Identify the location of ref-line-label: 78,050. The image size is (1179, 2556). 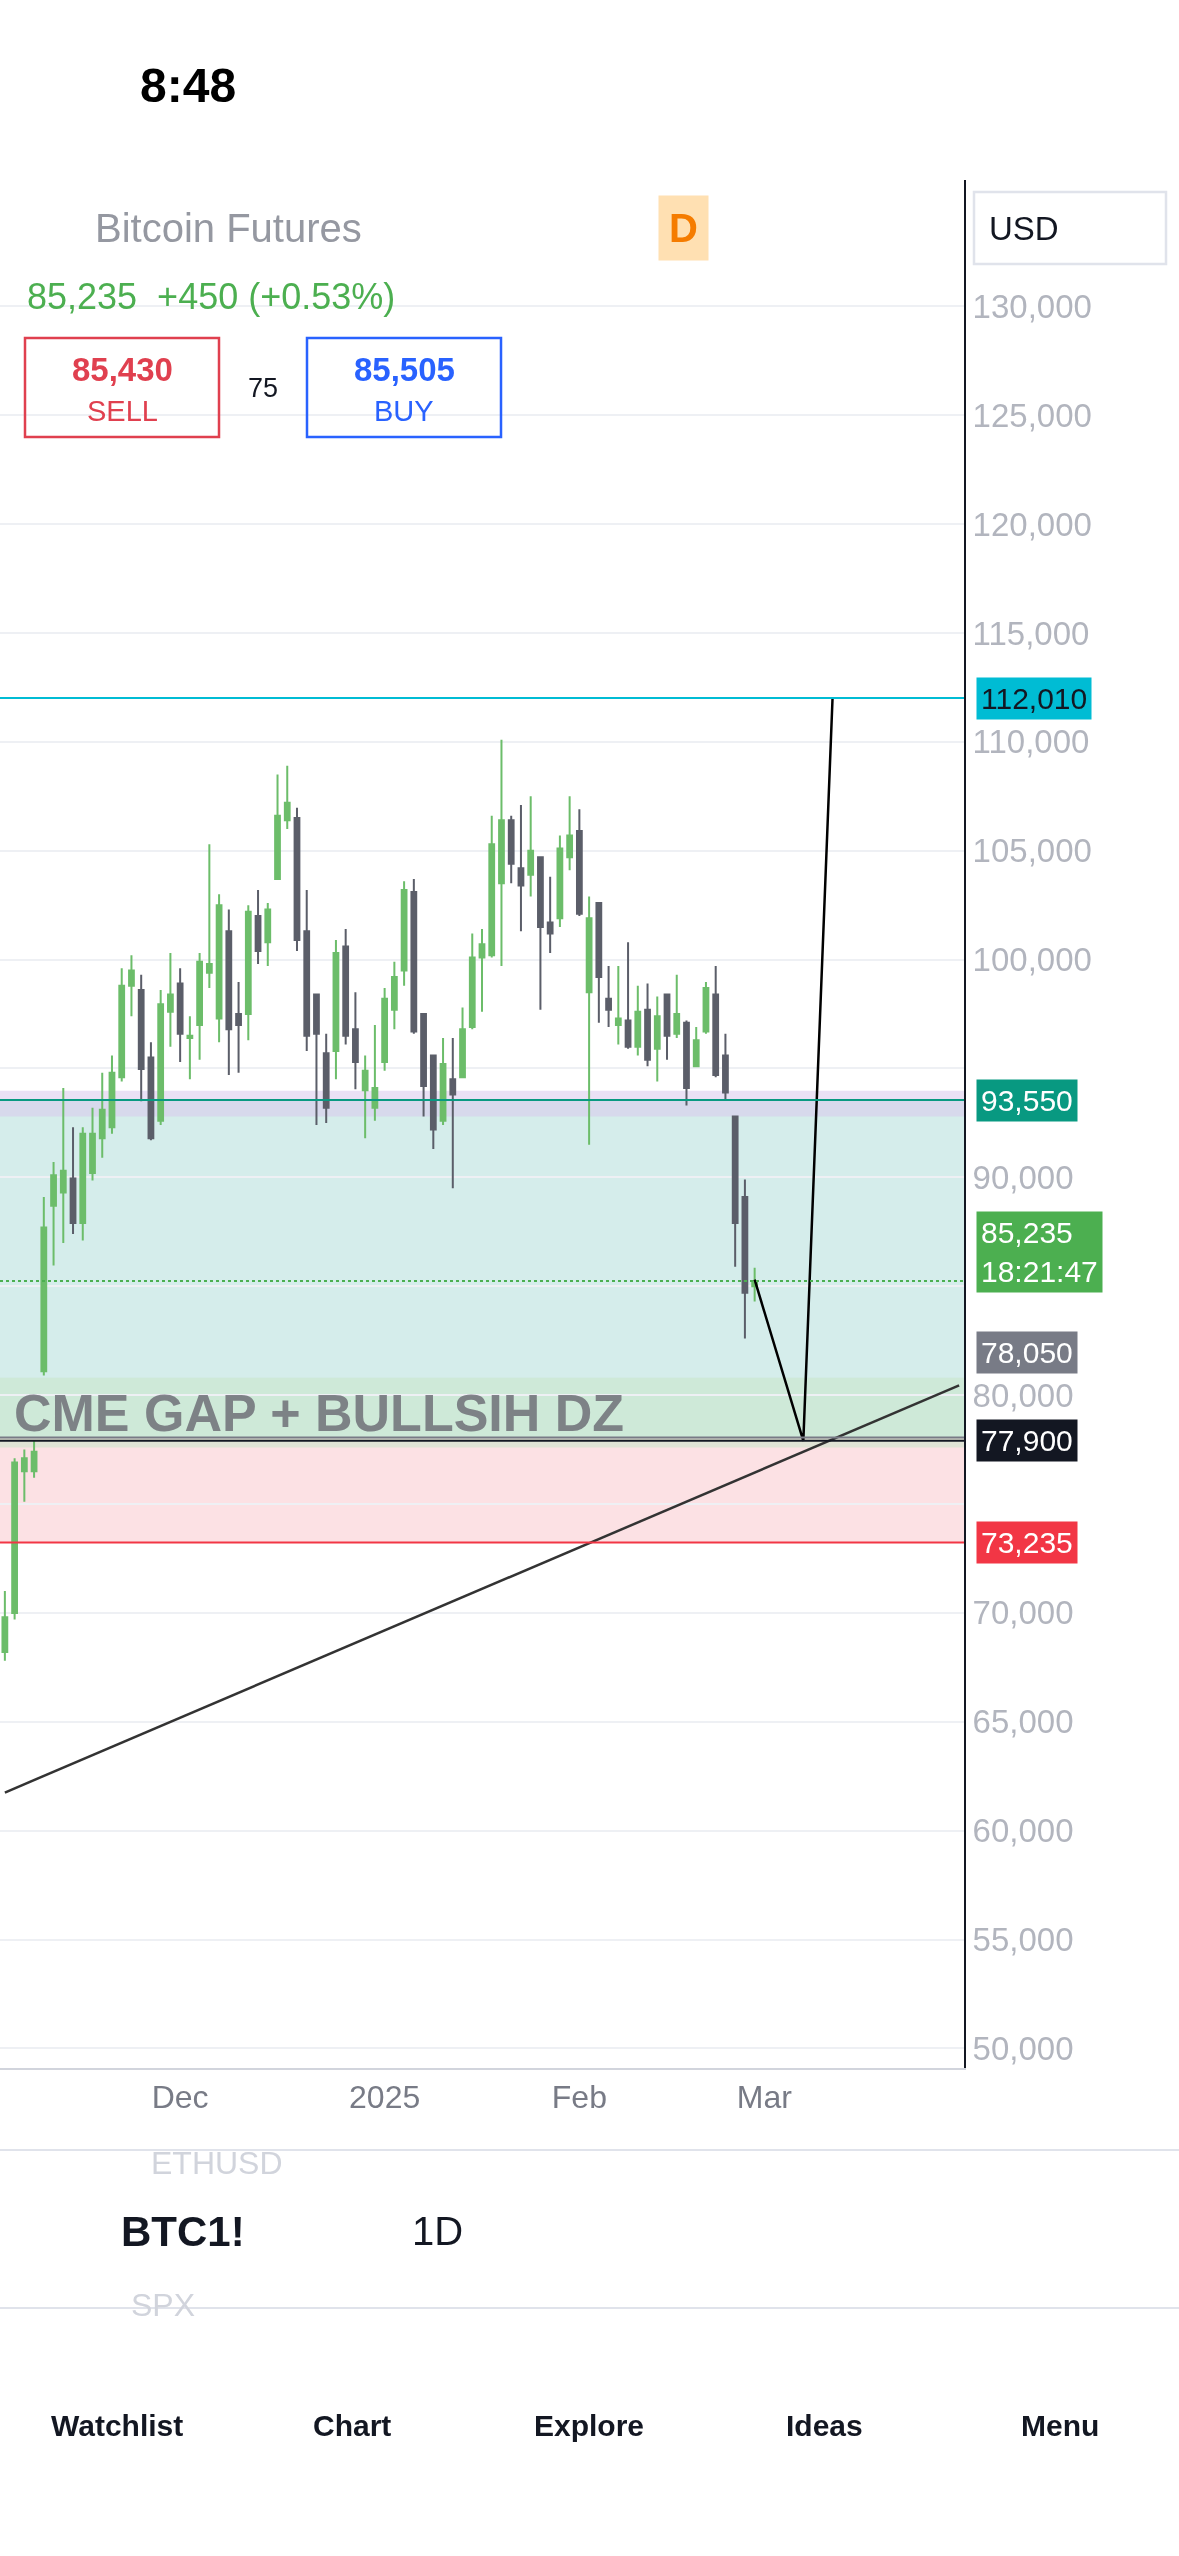
(1027, 1352).